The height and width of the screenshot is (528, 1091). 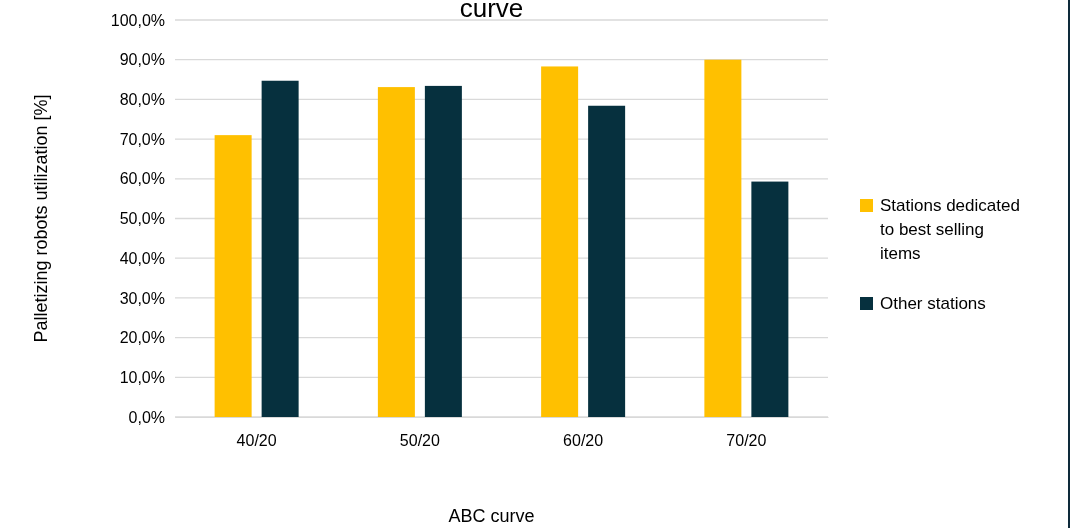 I want to click on y-tick-label: 100,0%, so click(x=137, y=20).